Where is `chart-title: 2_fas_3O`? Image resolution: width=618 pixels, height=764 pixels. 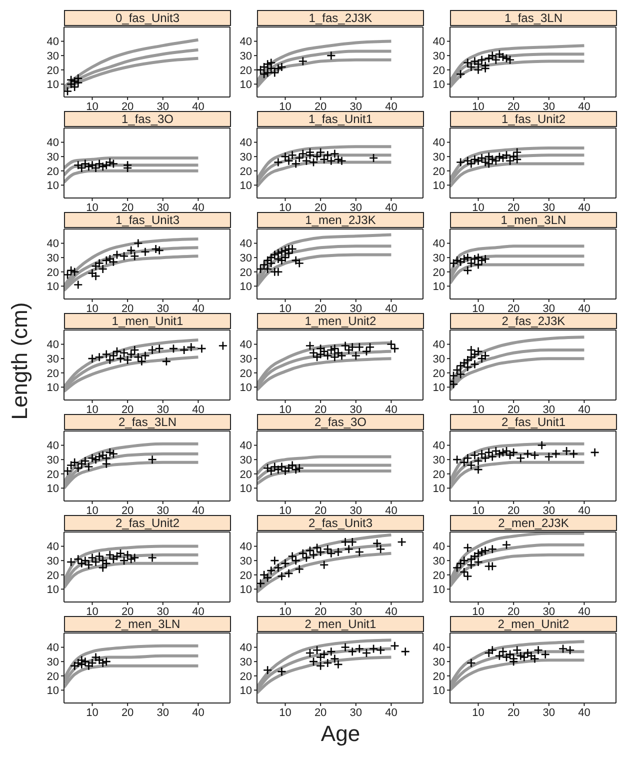 chart-title: 2_fas_3O is located at coordinates (340, 422).